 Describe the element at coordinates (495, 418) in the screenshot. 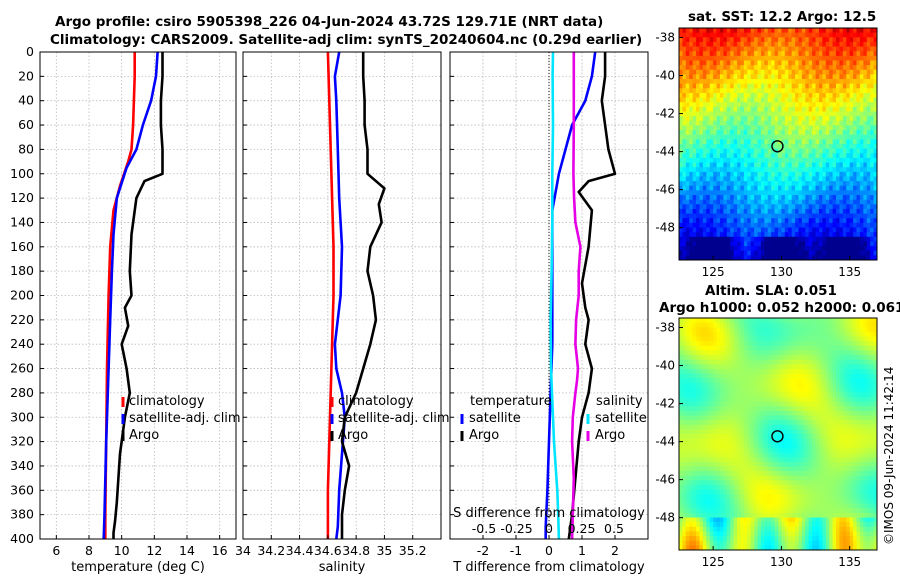

I see `legend-label: satellite` at that location.